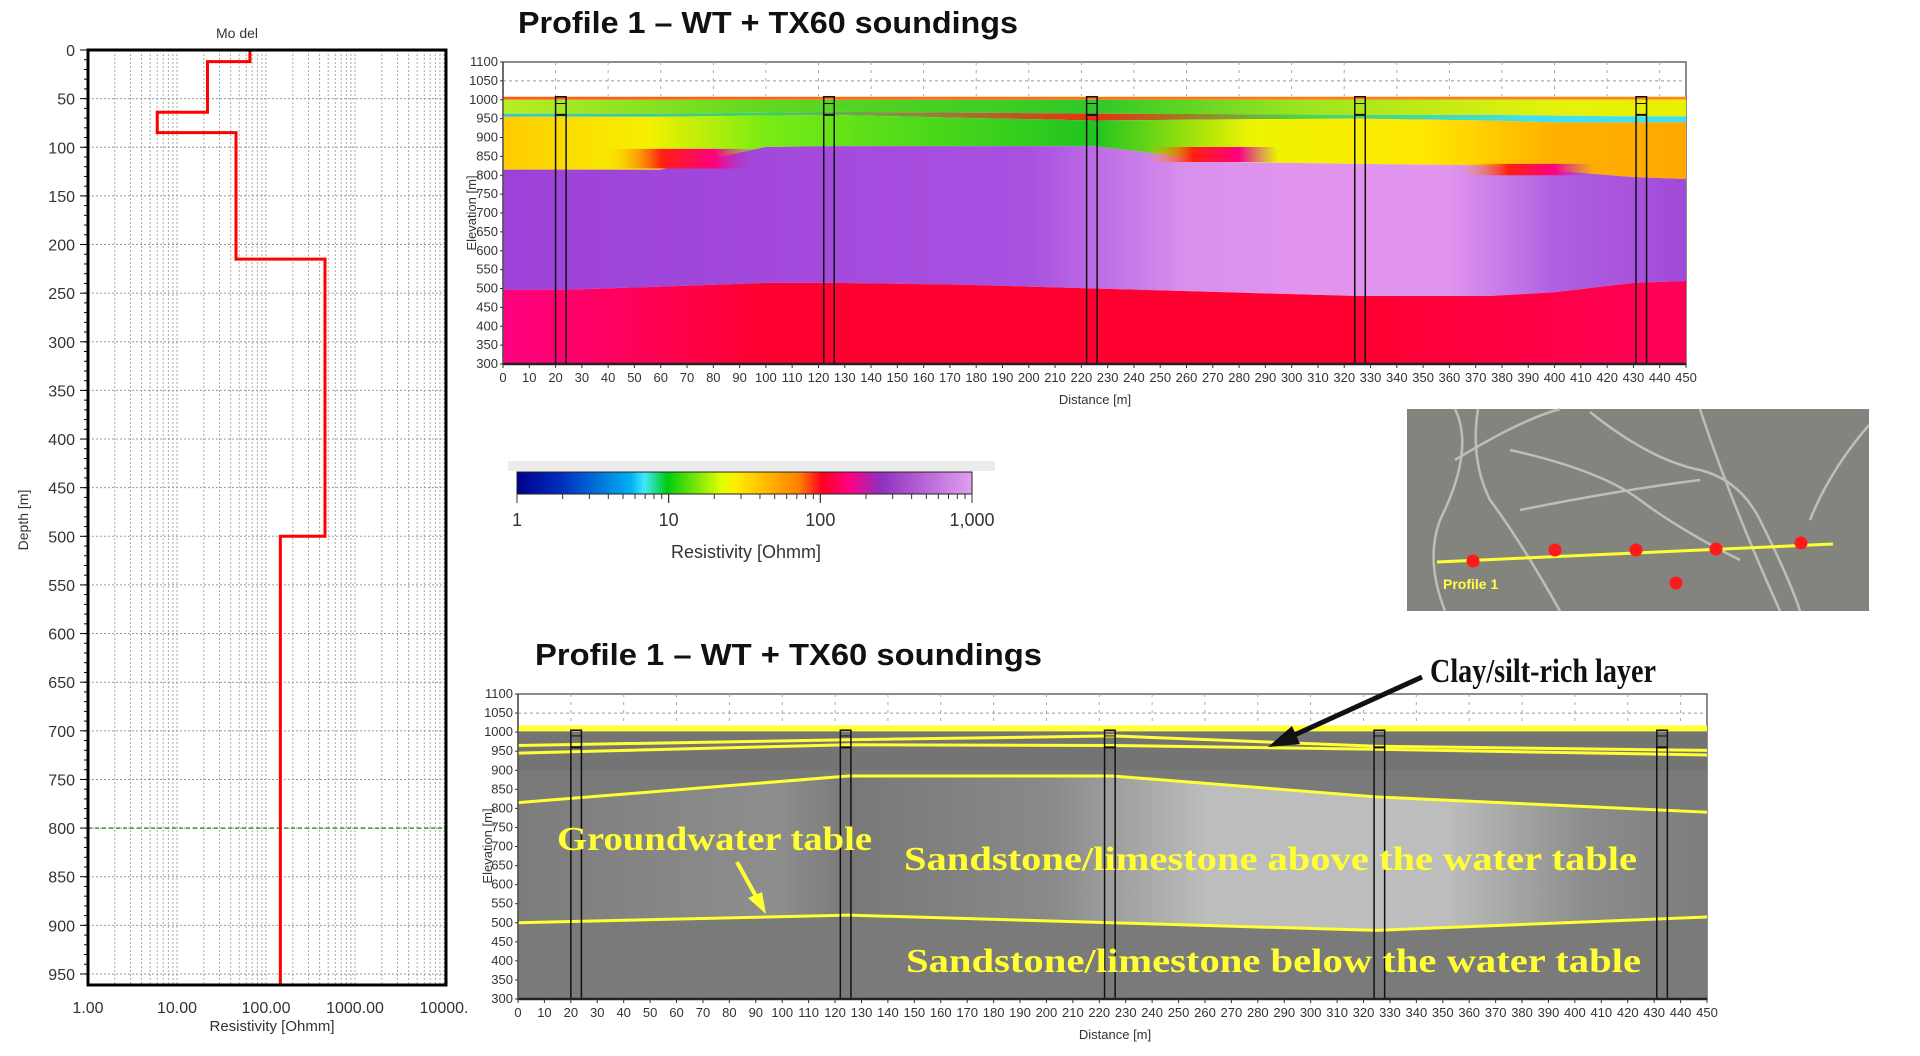 This screenshot has width=1920, height=1056. What do you see at coordinates (746, 552) in the screenshot?
I see `colorbar-label: Resistivity [Ohmm]` at bounding box center [746, 552].